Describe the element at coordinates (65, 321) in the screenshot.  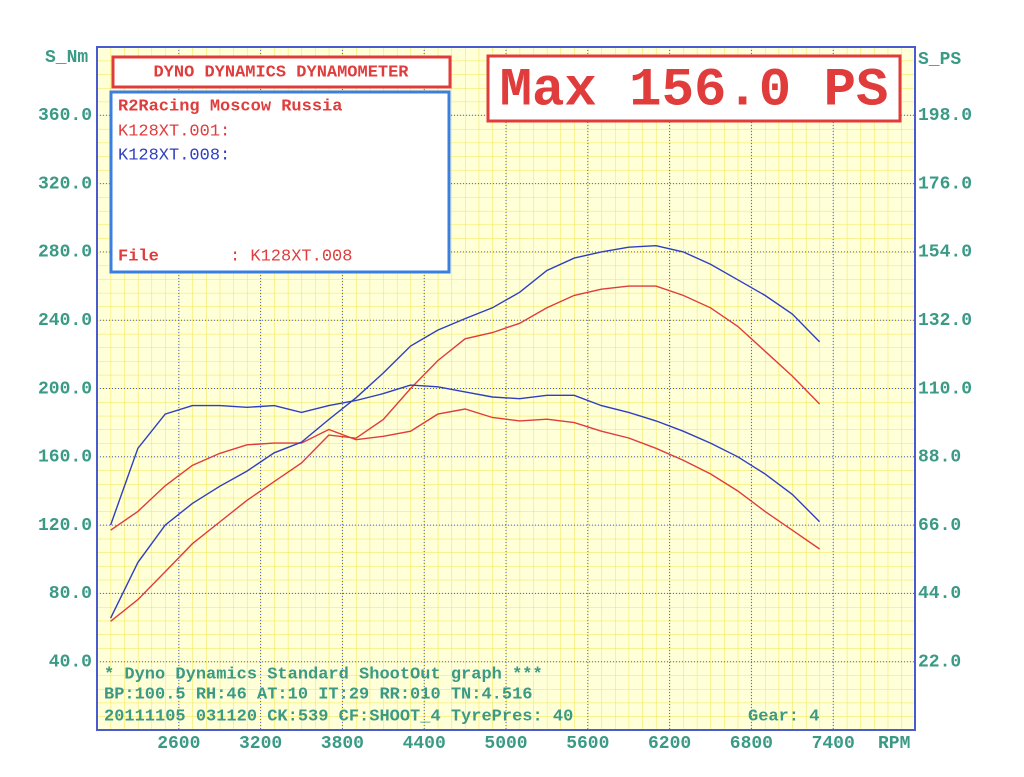
I see `y-tick-label: 240.0` at that location.